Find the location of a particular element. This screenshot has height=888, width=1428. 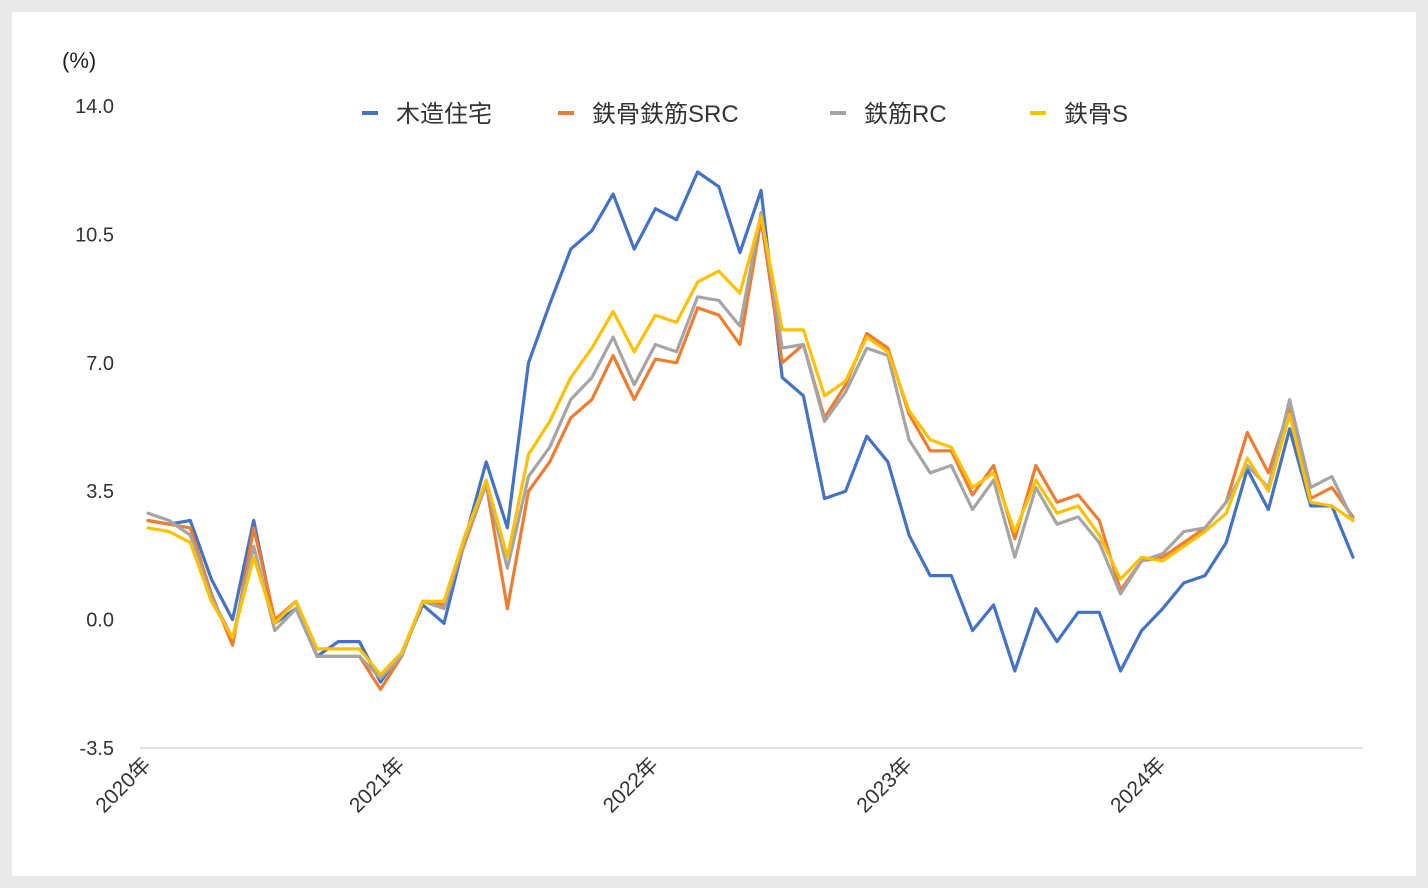

y-tick-label: 10.5 is located at coordinates (94, 235).